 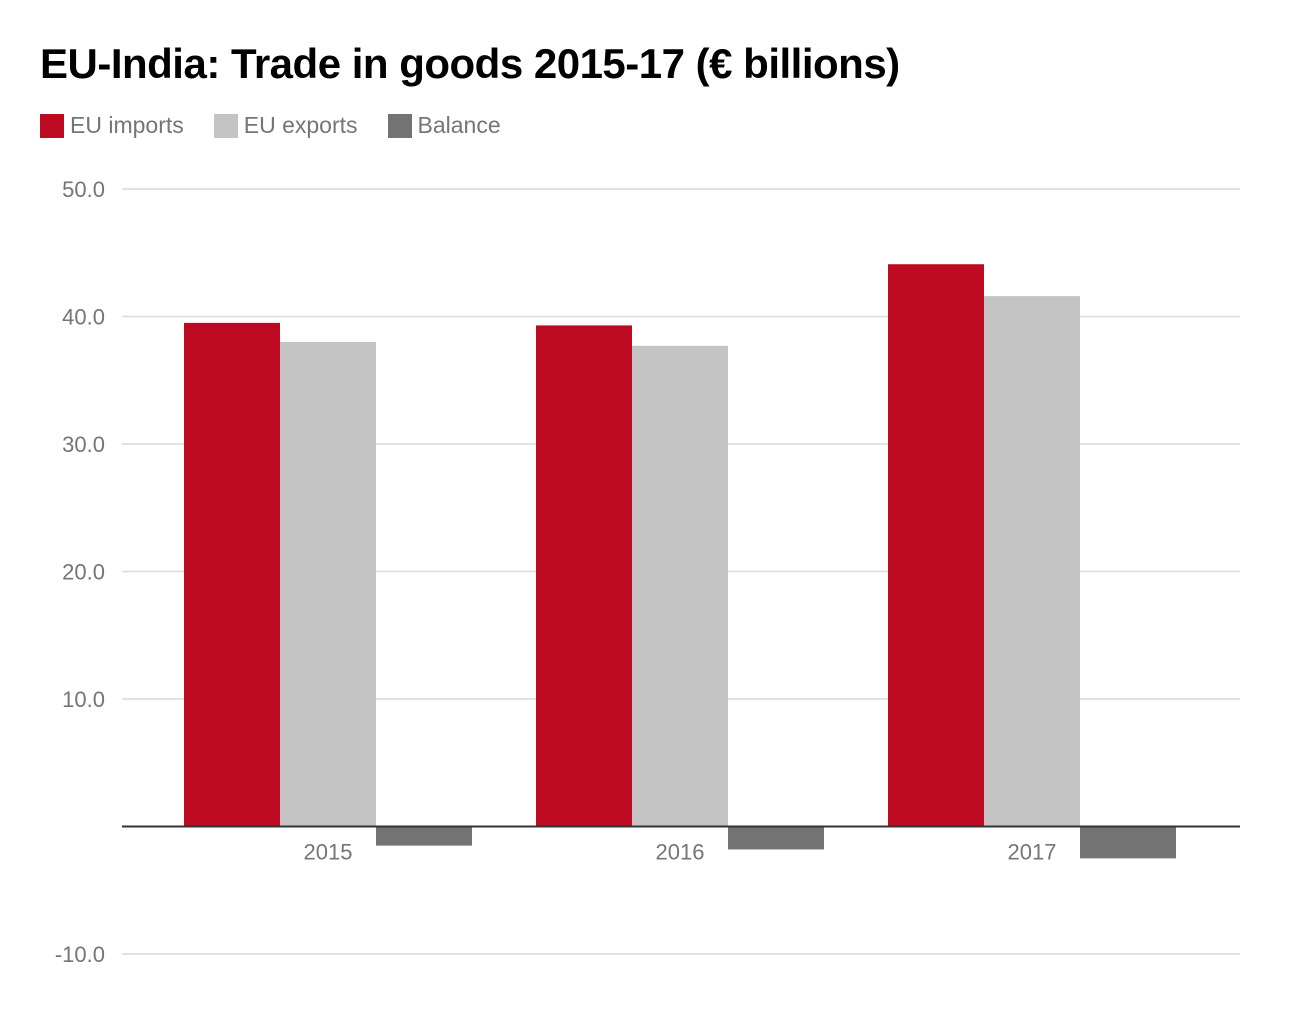 What do you see at coordinates (232, 574) in the screenshot?
I see `bar-eu-imports-2015` at bounding box center [232, 574].